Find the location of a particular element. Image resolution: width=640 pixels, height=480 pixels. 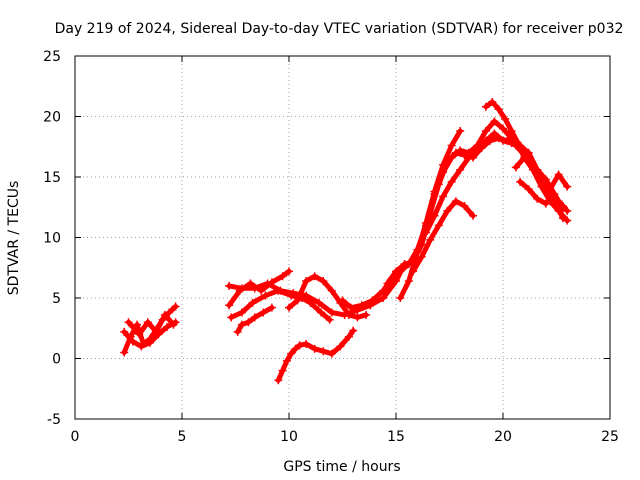

y-tick-label: -5 is located at coordinates (54, 420).